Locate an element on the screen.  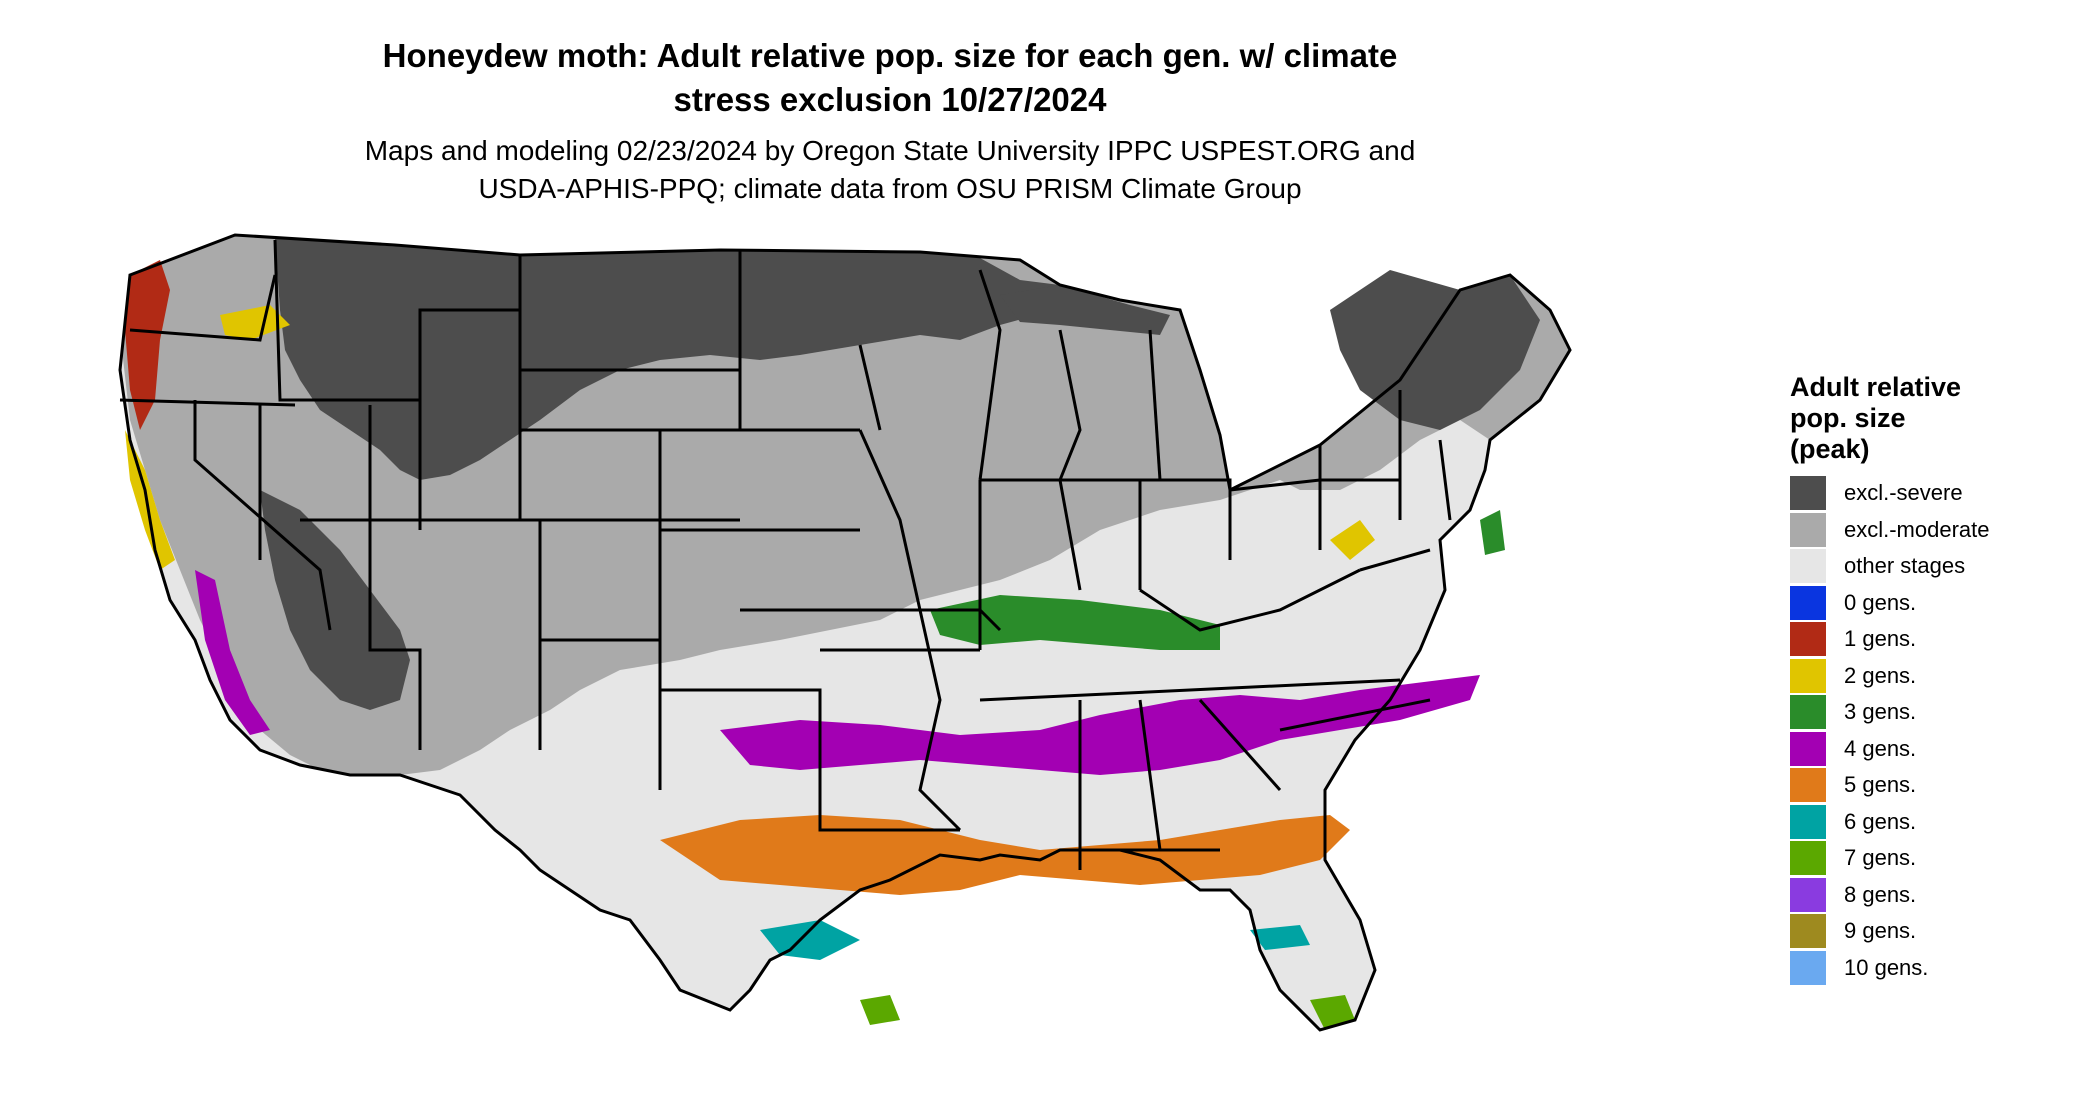
legend-item: 1 gens. is located at coordinates (1940, 639).